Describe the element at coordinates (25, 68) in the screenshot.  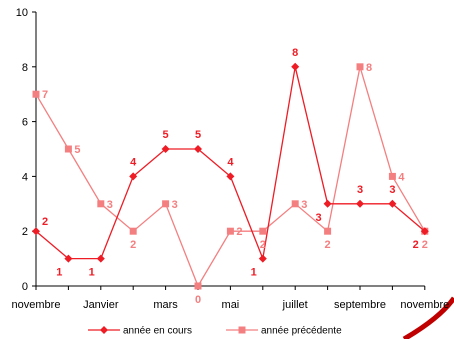
I see `y-tick-label: 8` at that location.